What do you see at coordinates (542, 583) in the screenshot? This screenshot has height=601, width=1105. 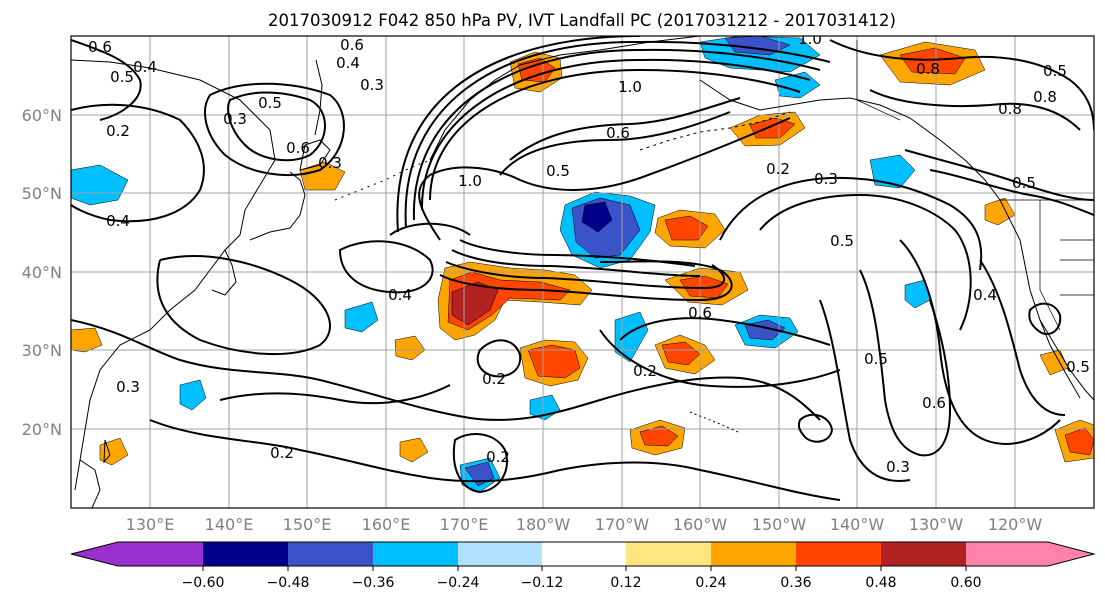 I see `colorbar-label: −0.12` at bounding box center [542, 583].